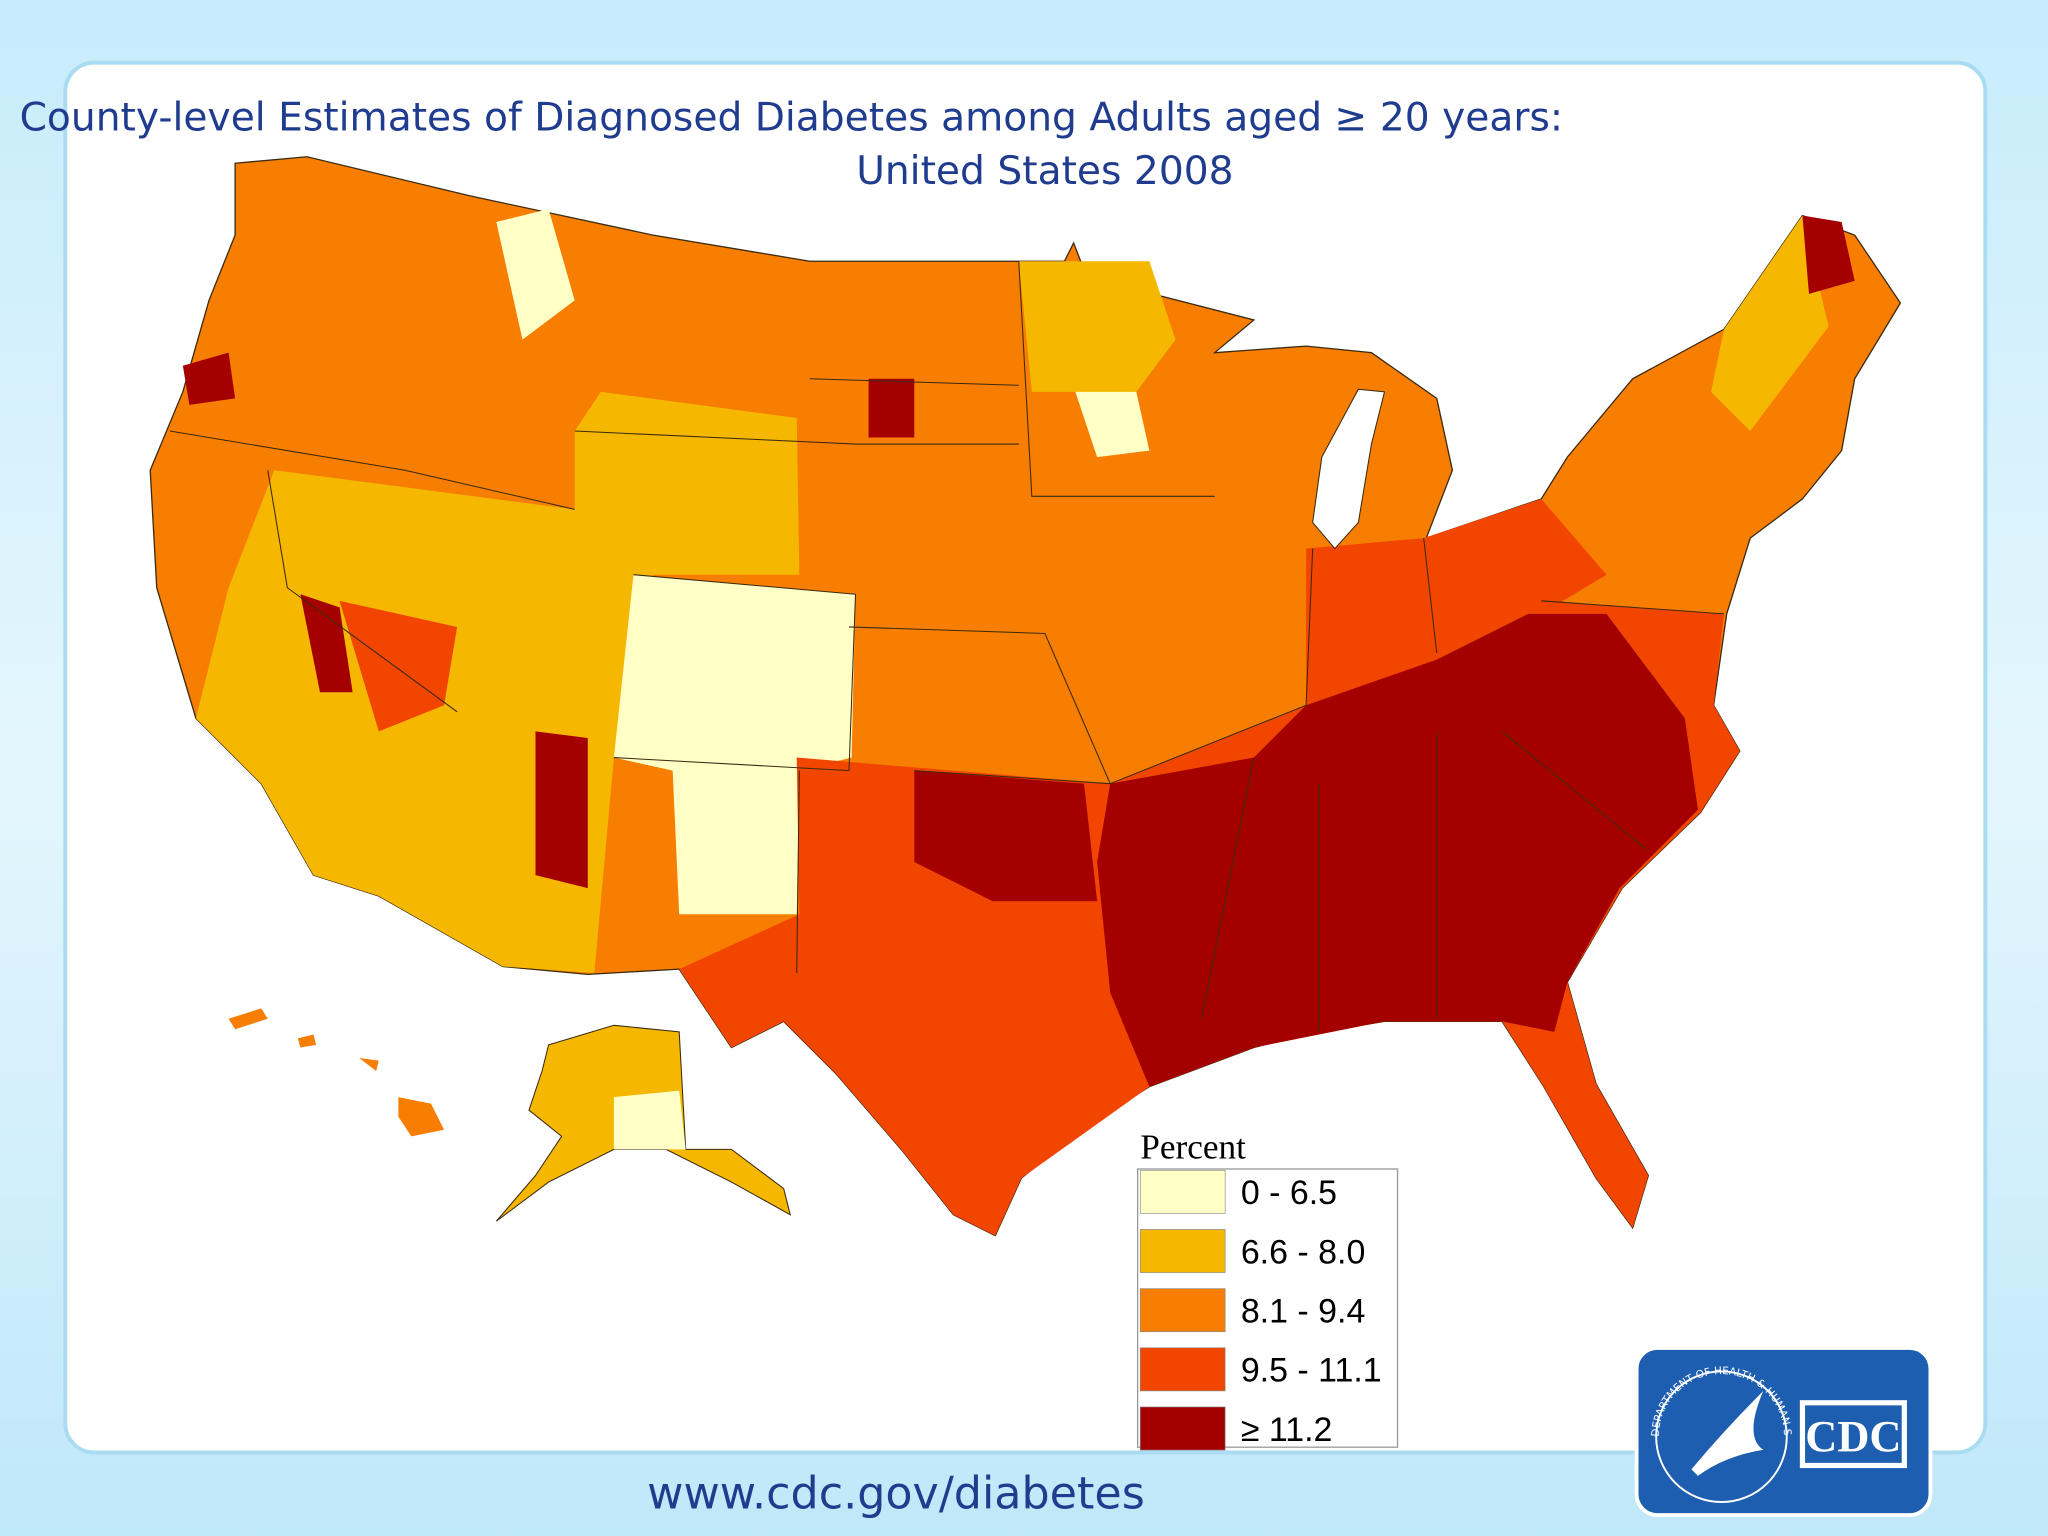  I want to click on legend-label: 6.6 - 8.0, so click(1303, 1252).